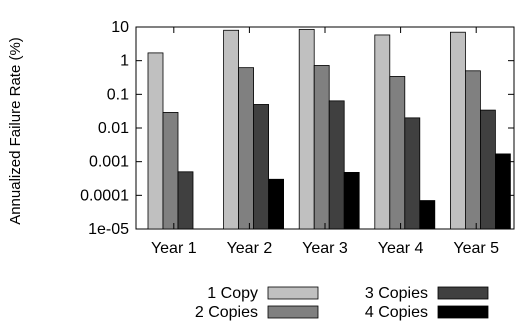 The width and height of the screenshot is (528, 323). I want to click on y-tick-label: 1e-05, so click(108, 229).